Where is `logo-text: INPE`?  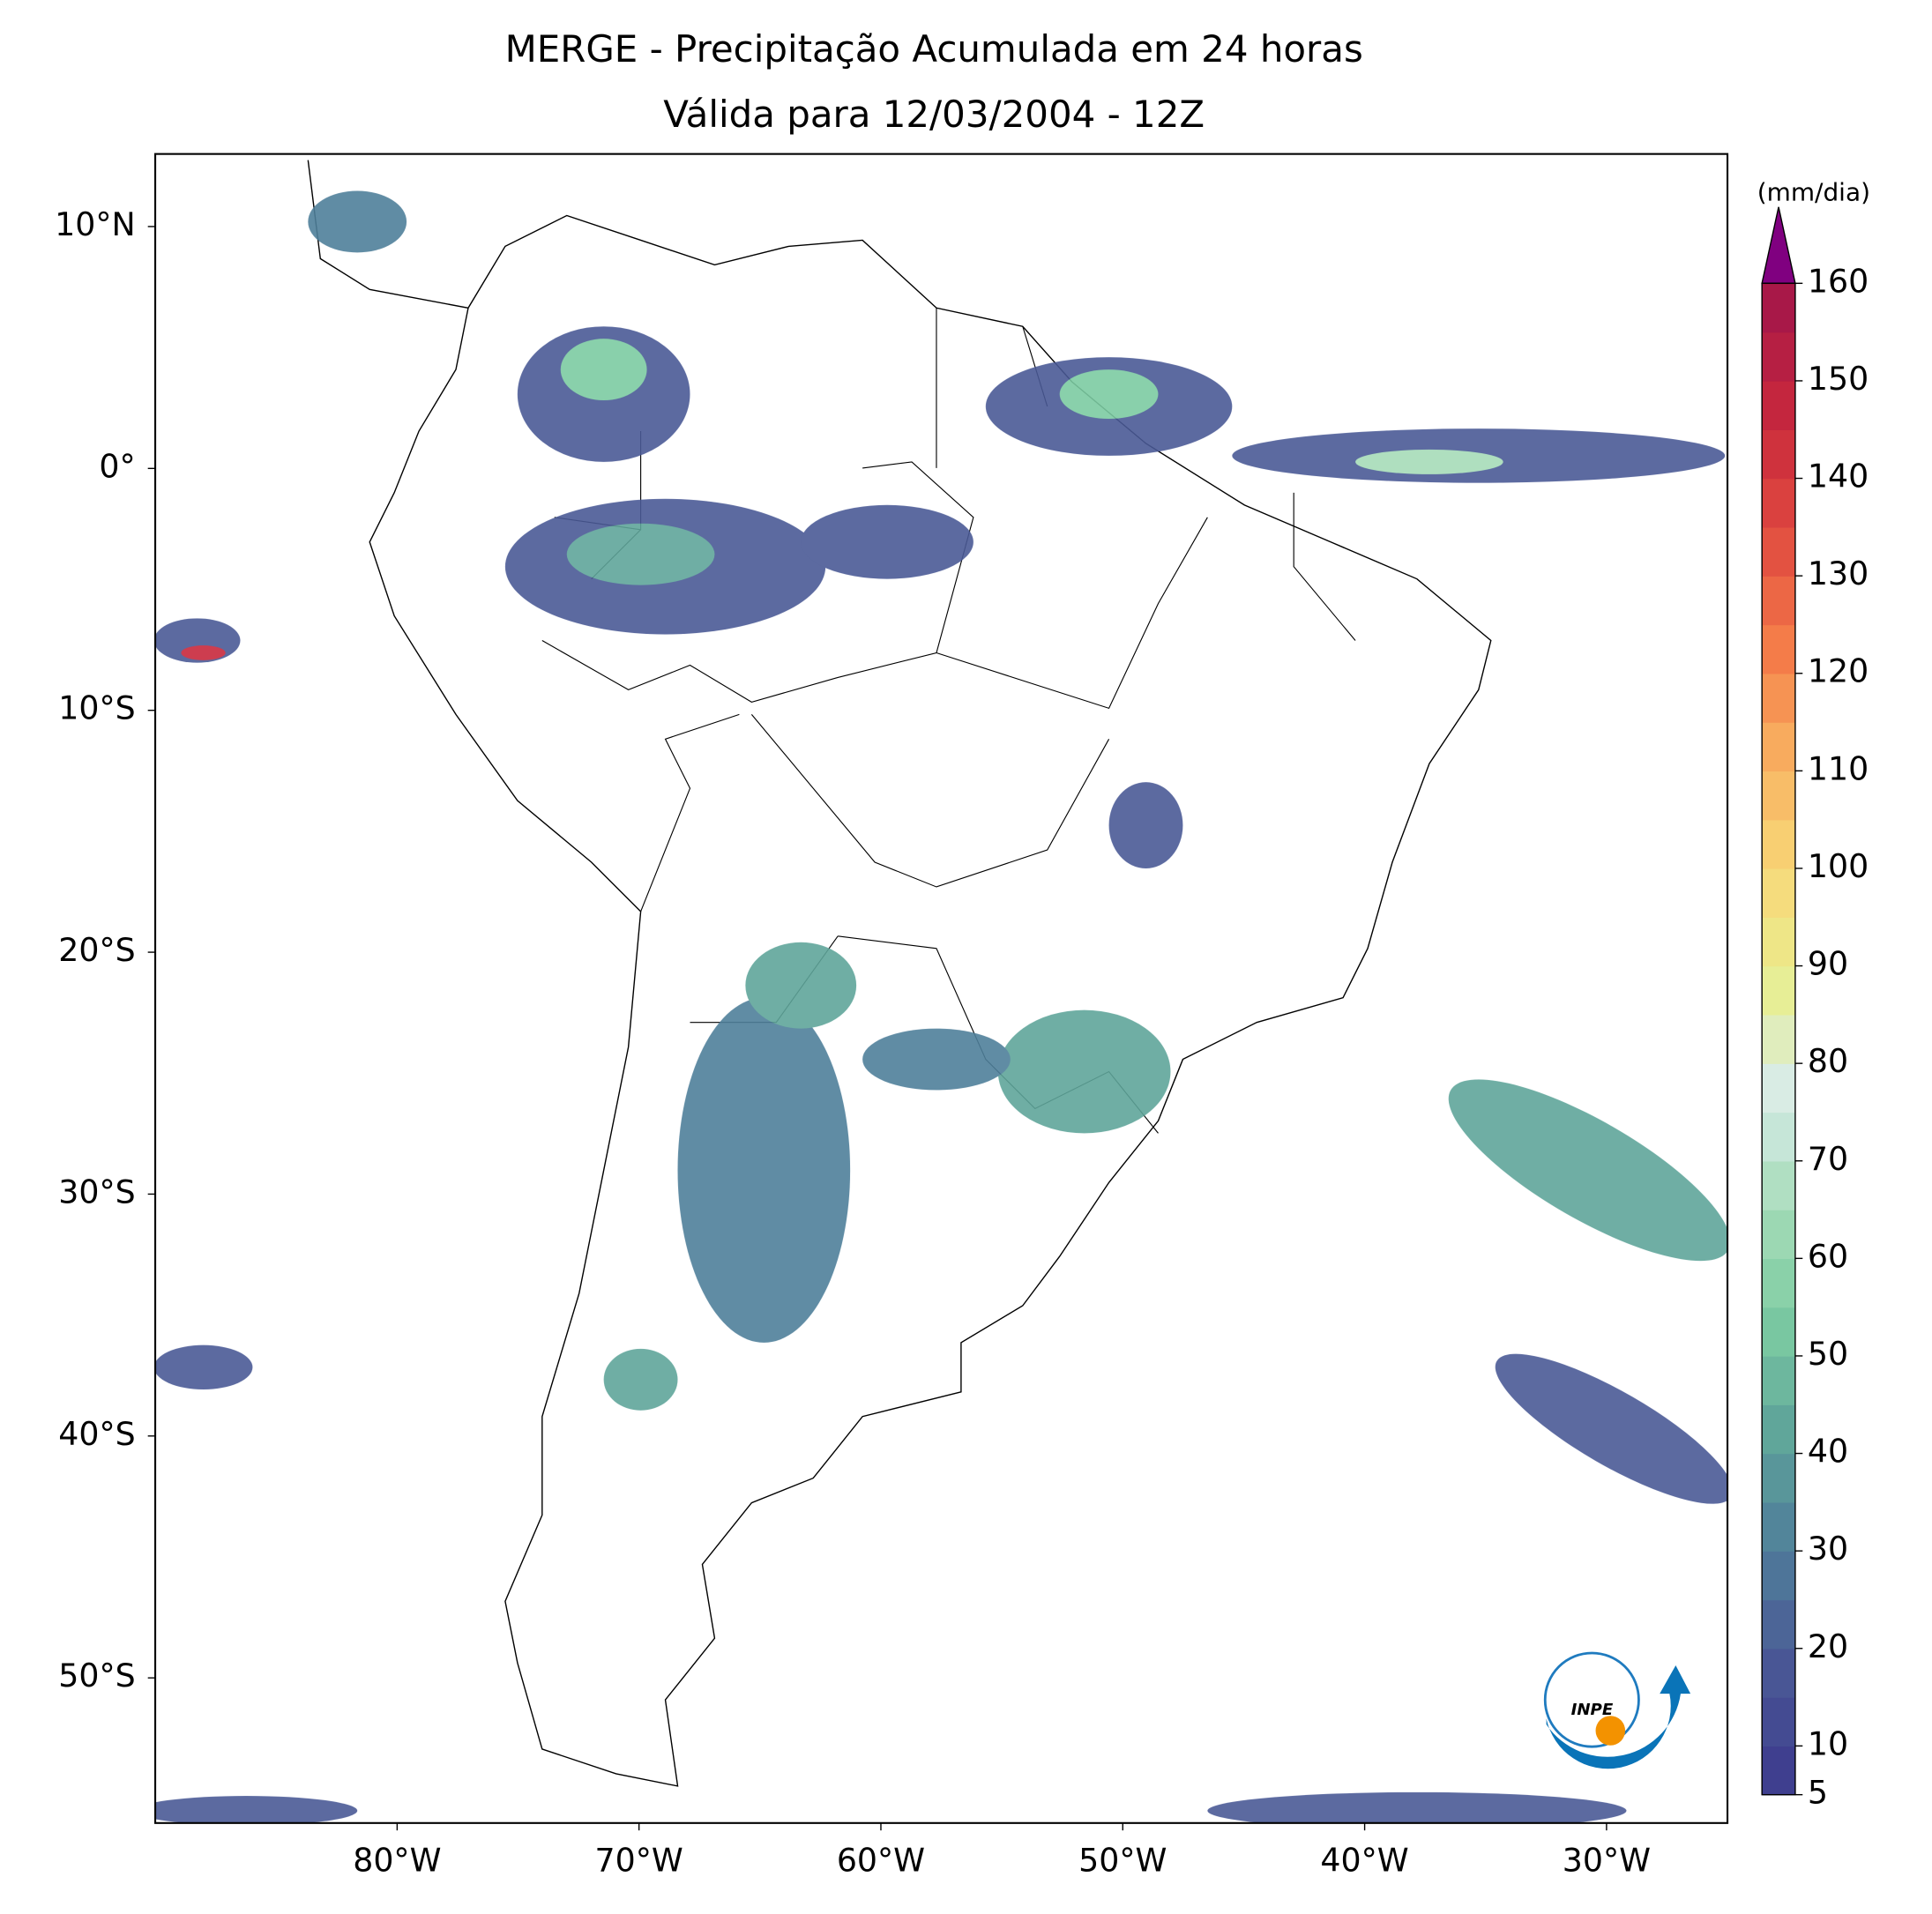
logo-text: INPE is located at coordinates (1592, 1710).